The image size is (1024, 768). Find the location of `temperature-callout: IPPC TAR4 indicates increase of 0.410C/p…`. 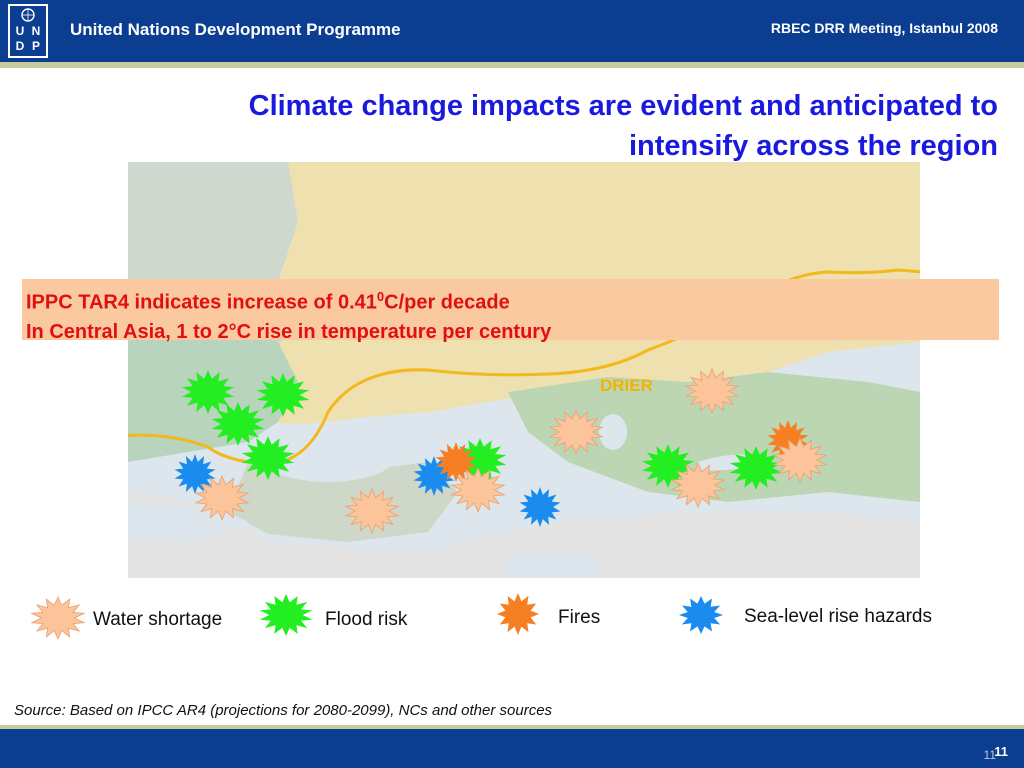

temperature-callout: IPPC TAR4 indicates increase of 0.410C/p… is located at coordinates (510, 311).